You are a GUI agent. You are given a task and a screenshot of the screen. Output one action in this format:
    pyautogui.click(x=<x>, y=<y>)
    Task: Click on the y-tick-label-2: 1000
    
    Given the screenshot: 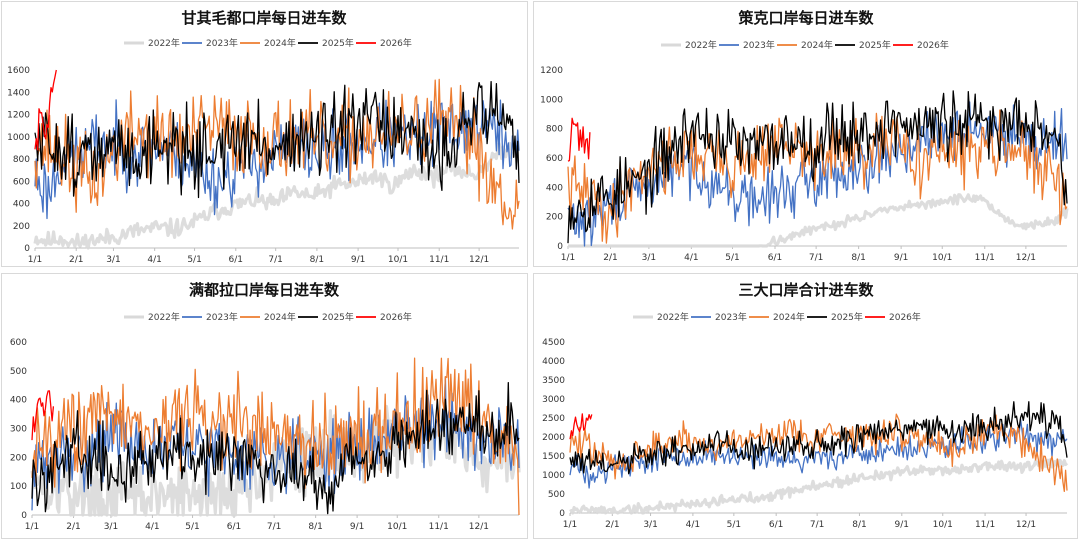 What is the action you would take?
    pyautogui.click(x=553, y=476)
    